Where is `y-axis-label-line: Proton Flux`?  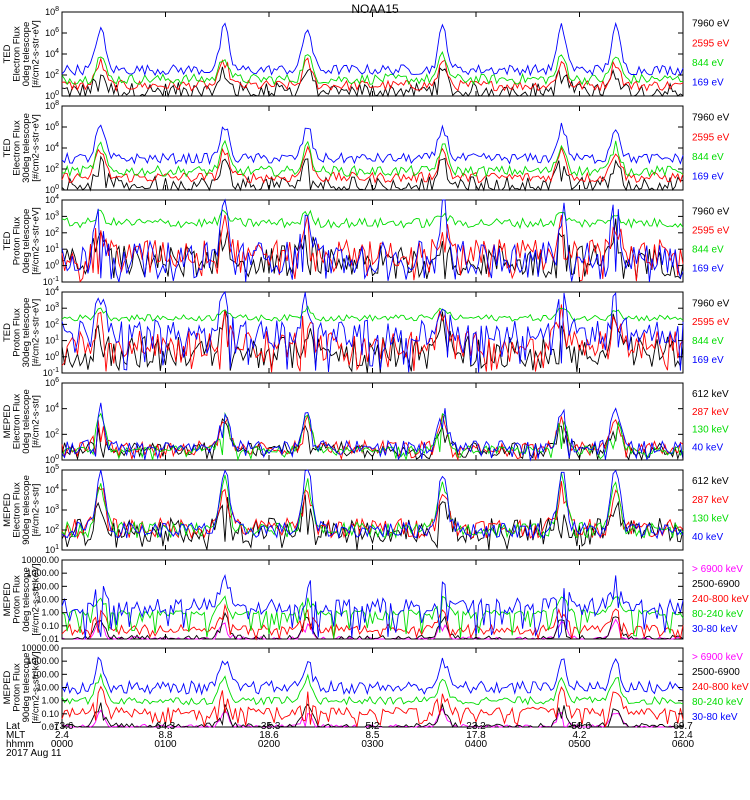
y-axis-label-line: Proton Flux is located at coordinates (17, 240).